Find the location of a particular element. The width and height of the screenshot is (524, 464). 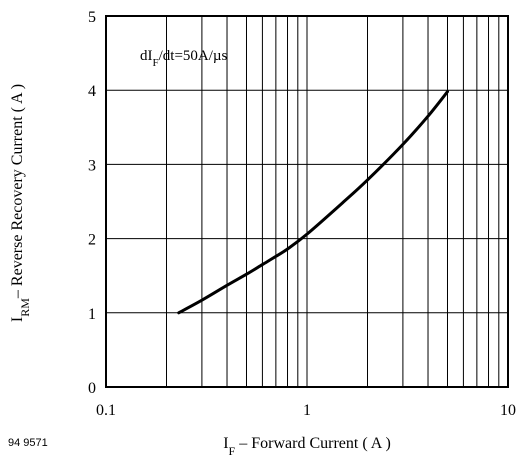

y-tick-label: 2 is located at coordinates (92, 240).